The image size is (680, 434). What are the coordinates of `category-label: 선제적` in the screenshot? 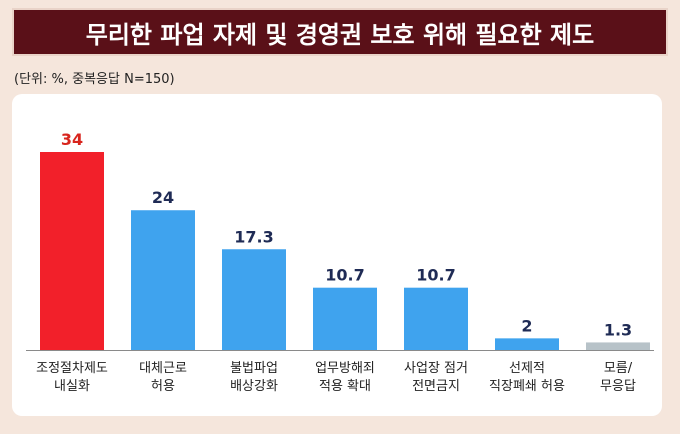 It's located at (527, 368).